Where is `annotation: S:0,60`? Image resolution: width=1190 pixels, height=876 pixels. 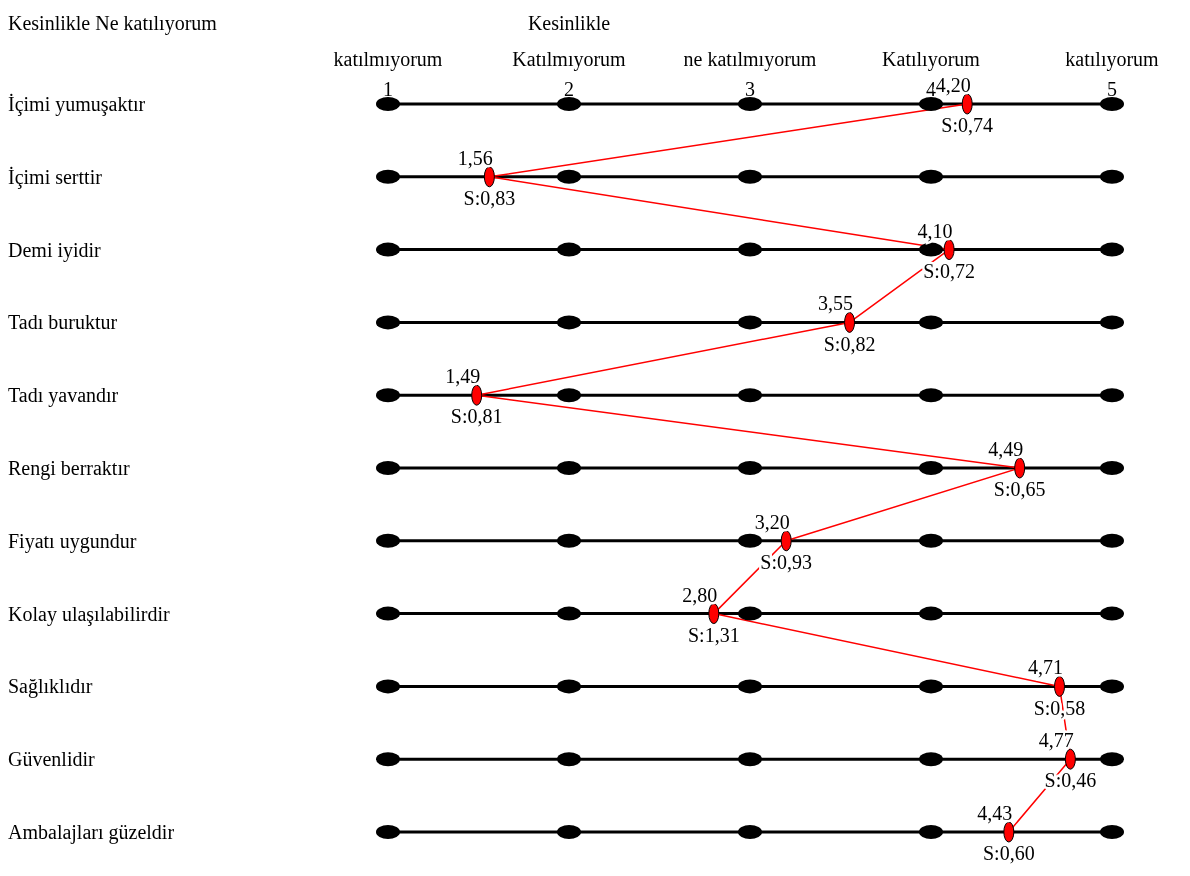
annotation: S:0,60 is located at coordinates (1008, 853).